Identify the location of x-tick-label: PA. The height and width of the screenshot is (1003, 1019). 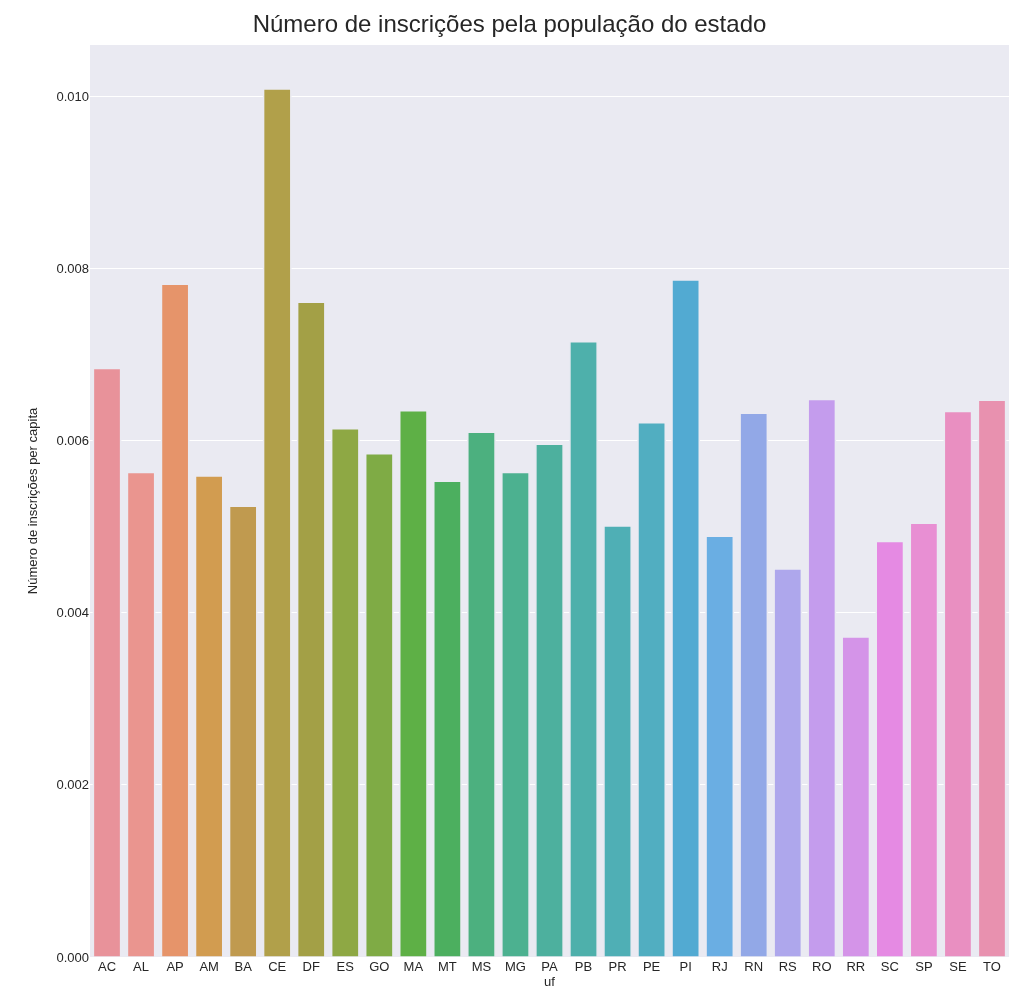
(550, 966).